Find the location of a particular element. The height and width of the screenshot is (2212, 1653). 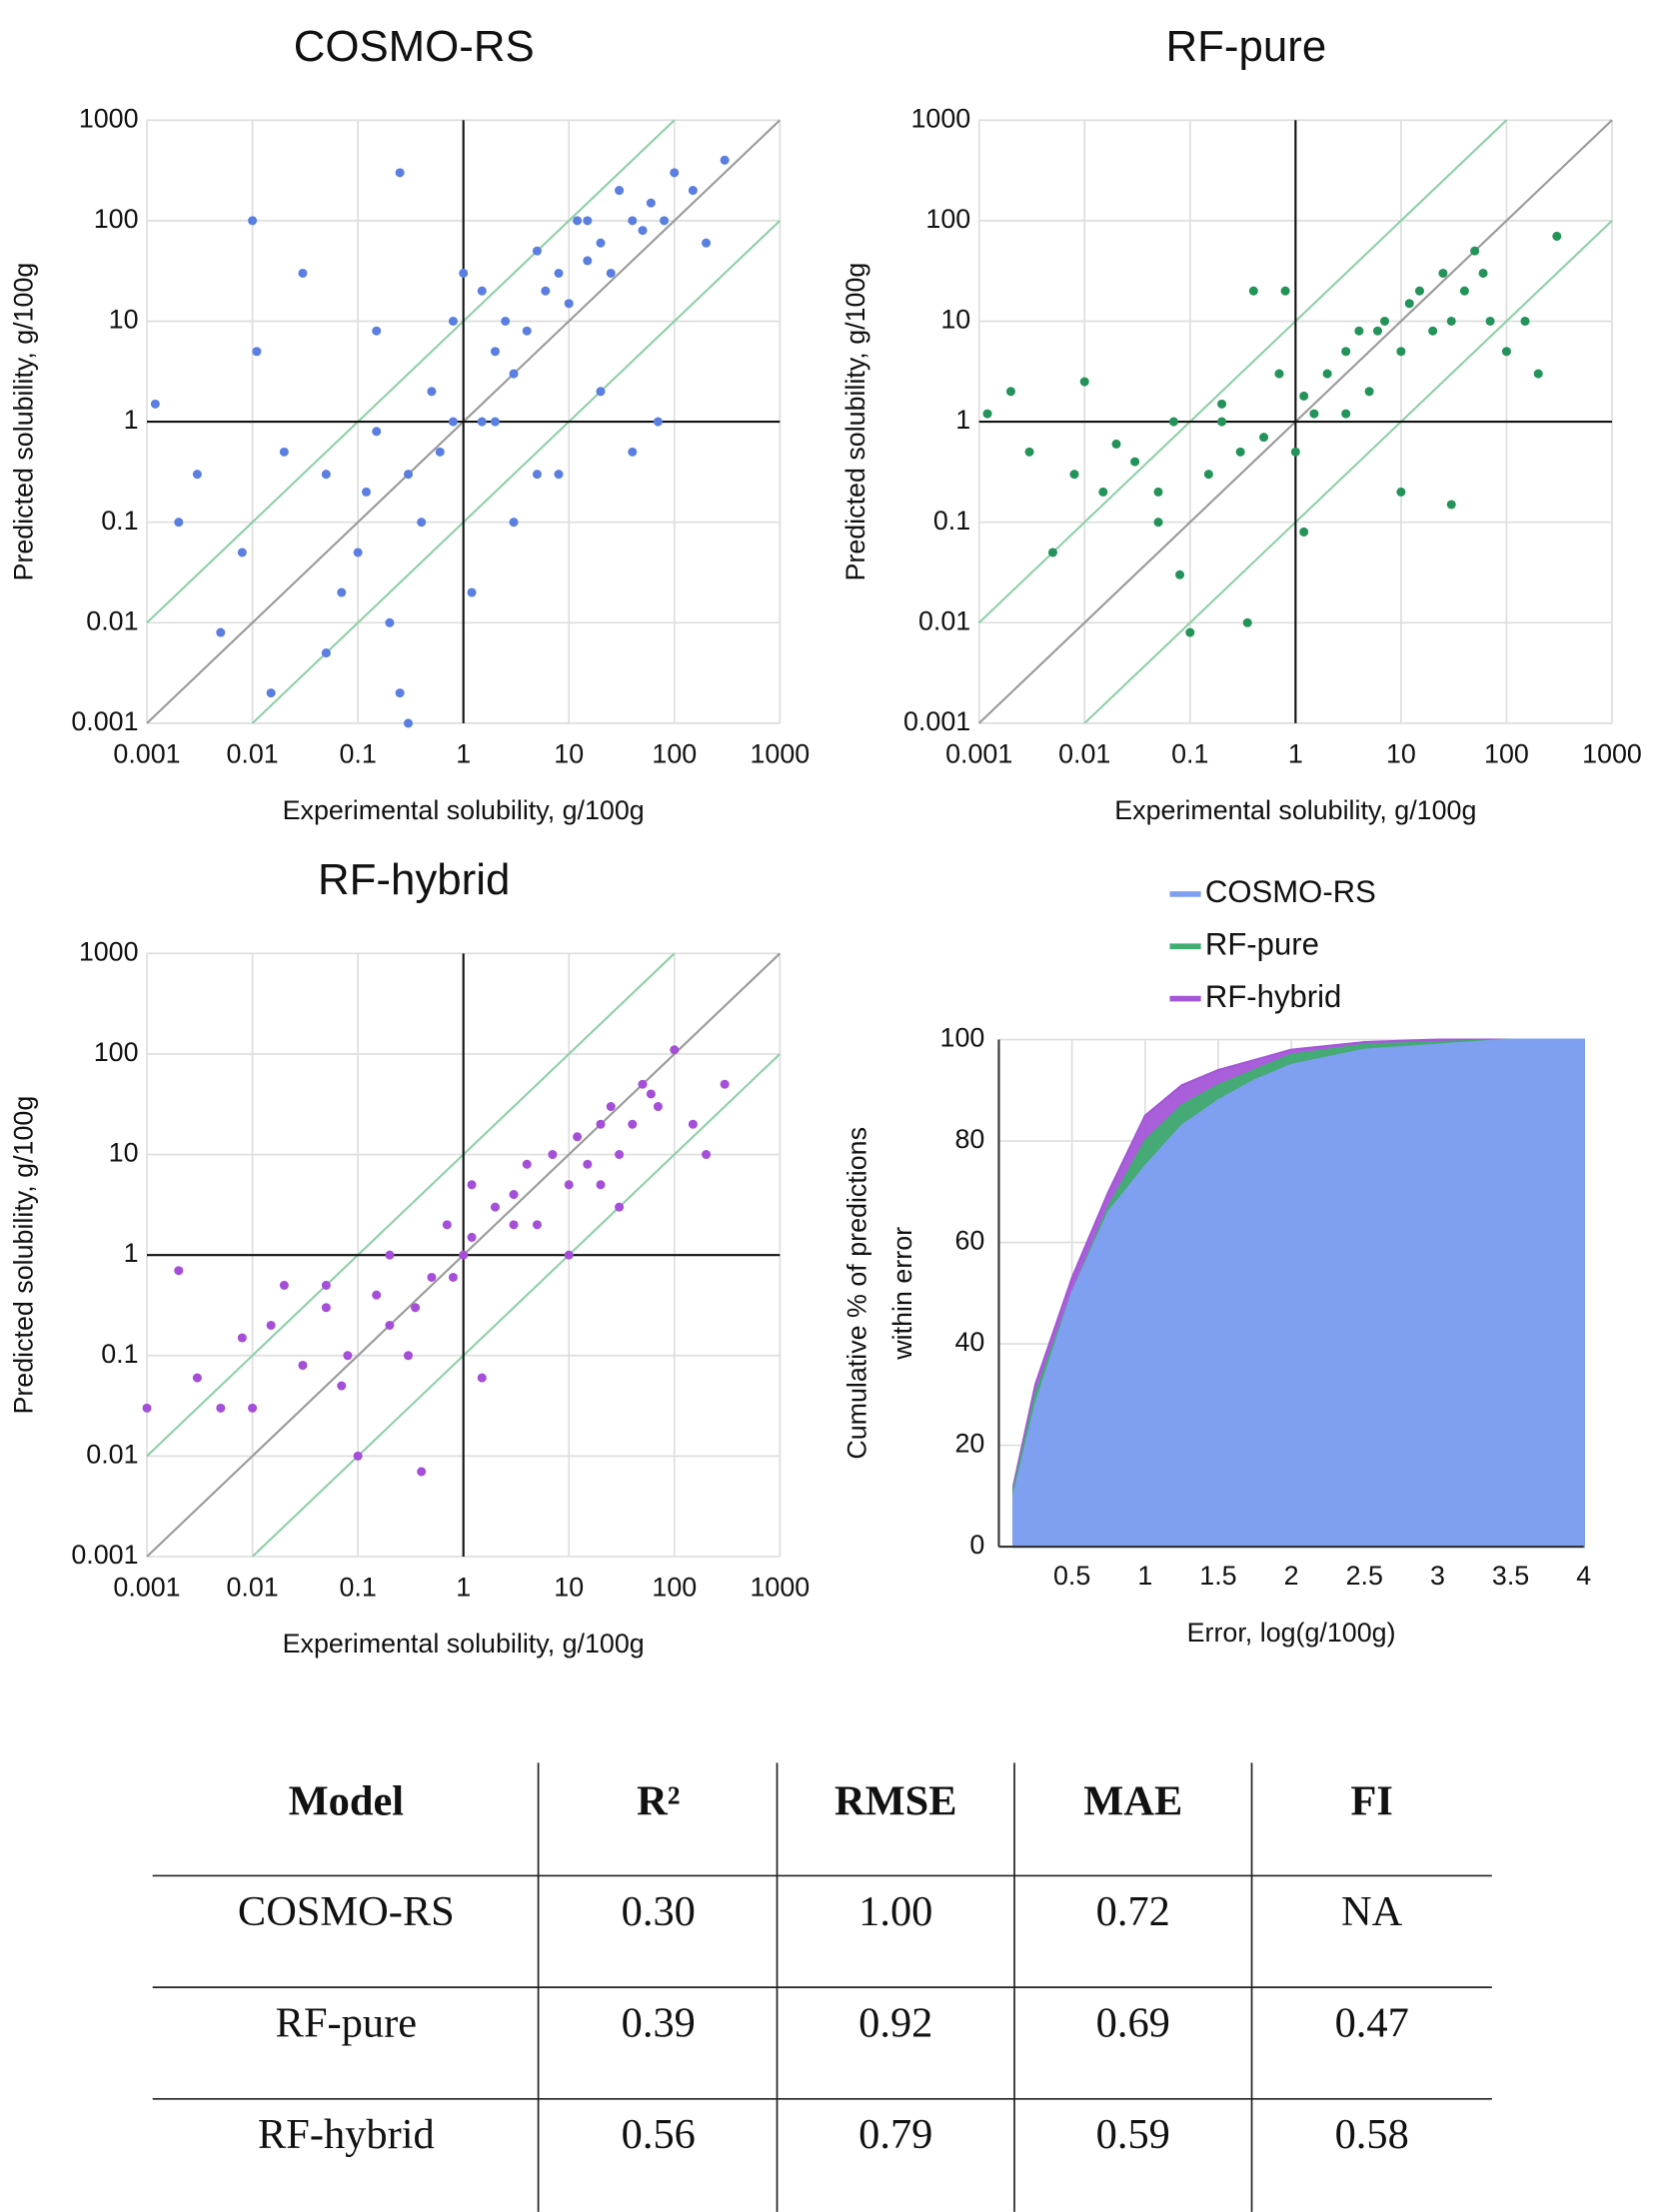

table-cell: 0.92 is located at coordinates (895, 2022).